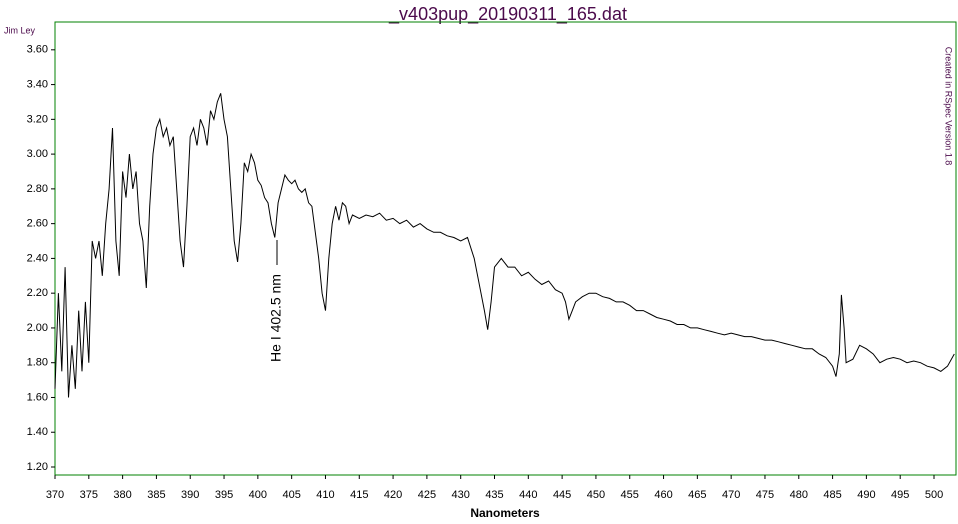  I want to click on y-tick-label: 3.00, so click(37, 154).